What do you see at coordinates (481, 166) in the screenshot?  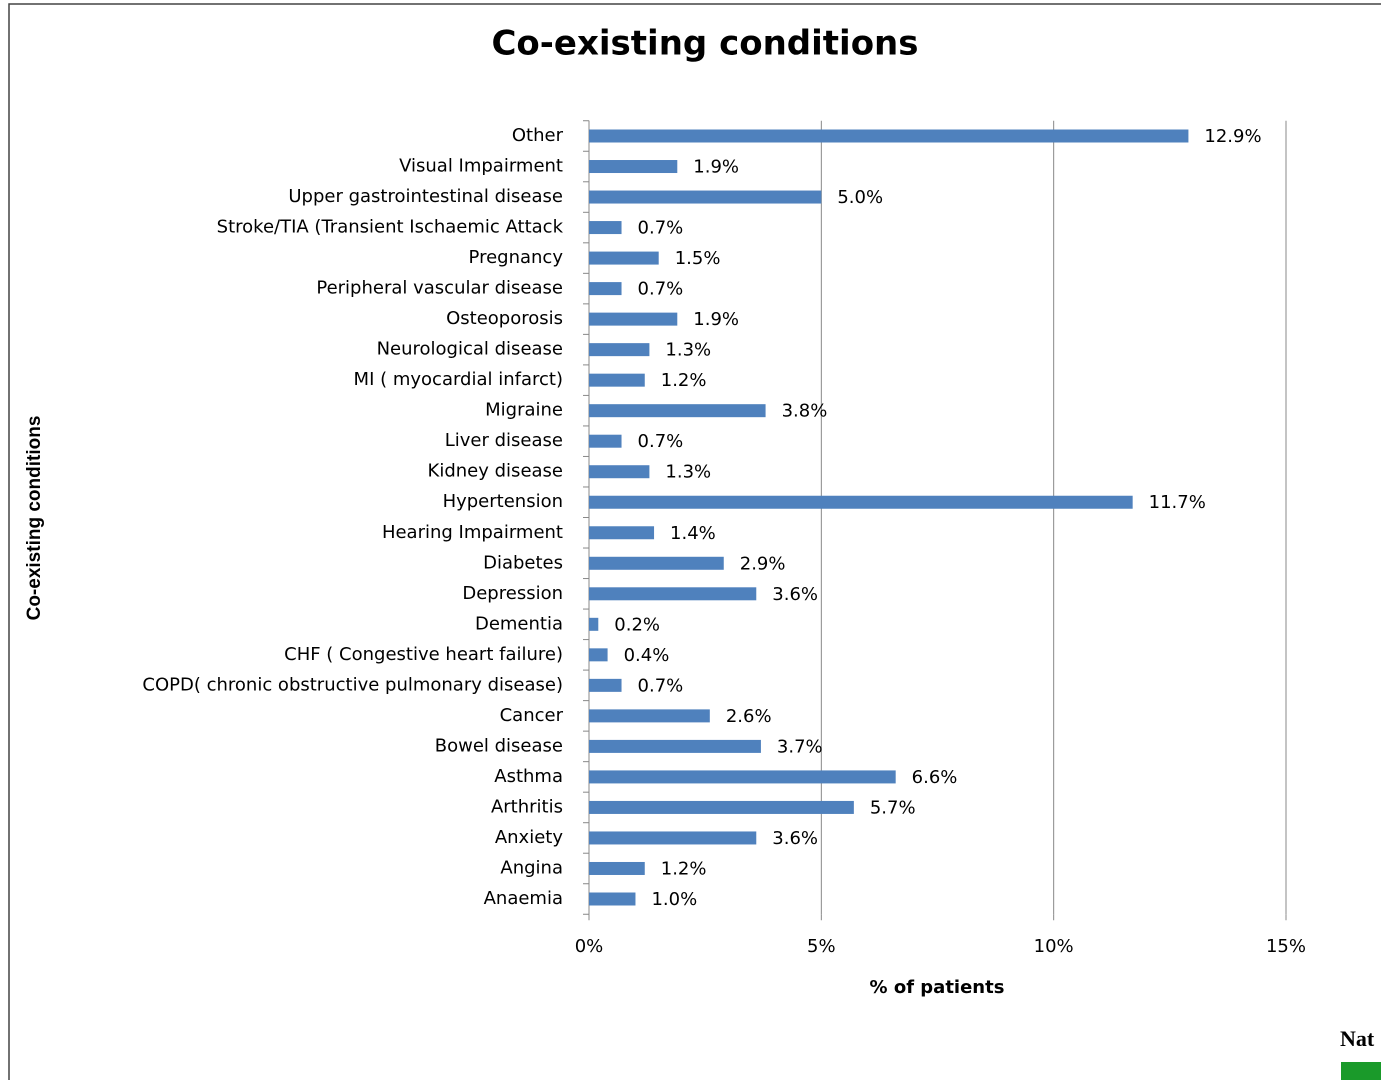 I see `y-tick-label: Visual Impairment` at bounding box center [481, 166].